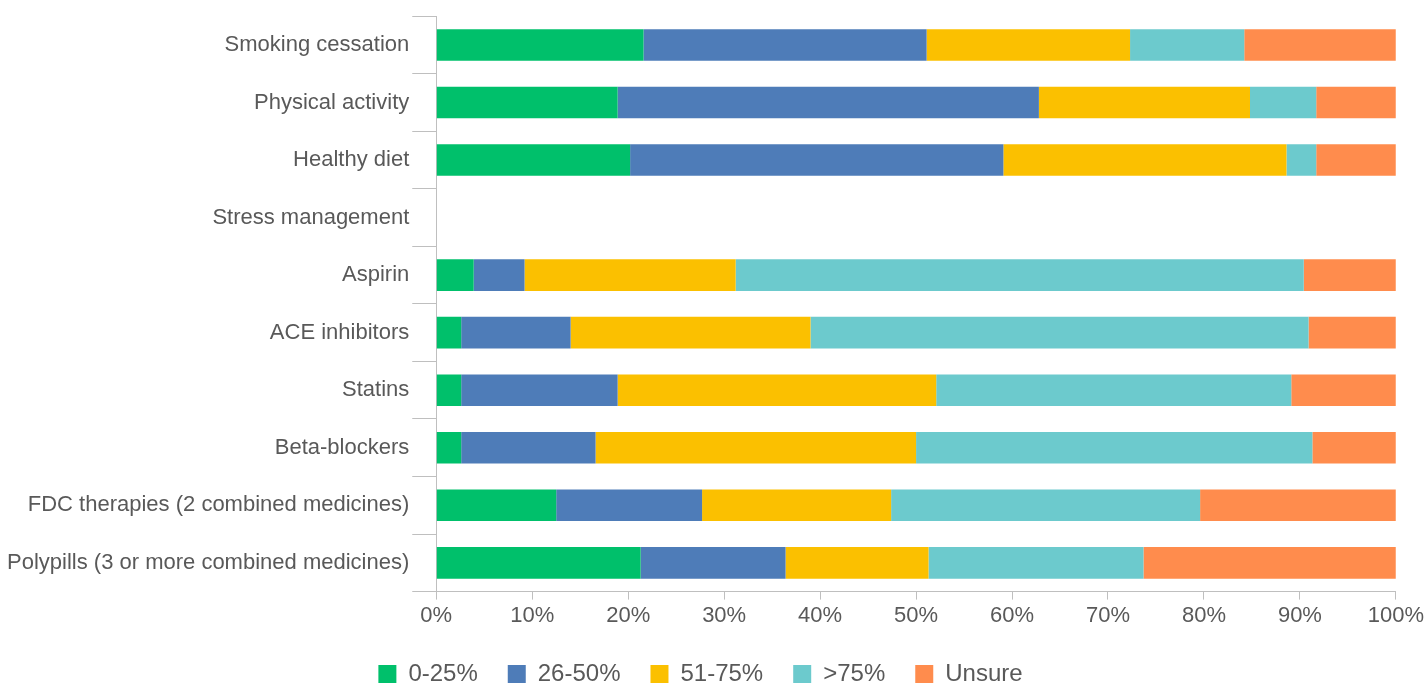 This screenshot has height=696, width=1427. Describe the element at coordinates (854, 672) in the screenshot. I see `legend-label: >75%` at that location.